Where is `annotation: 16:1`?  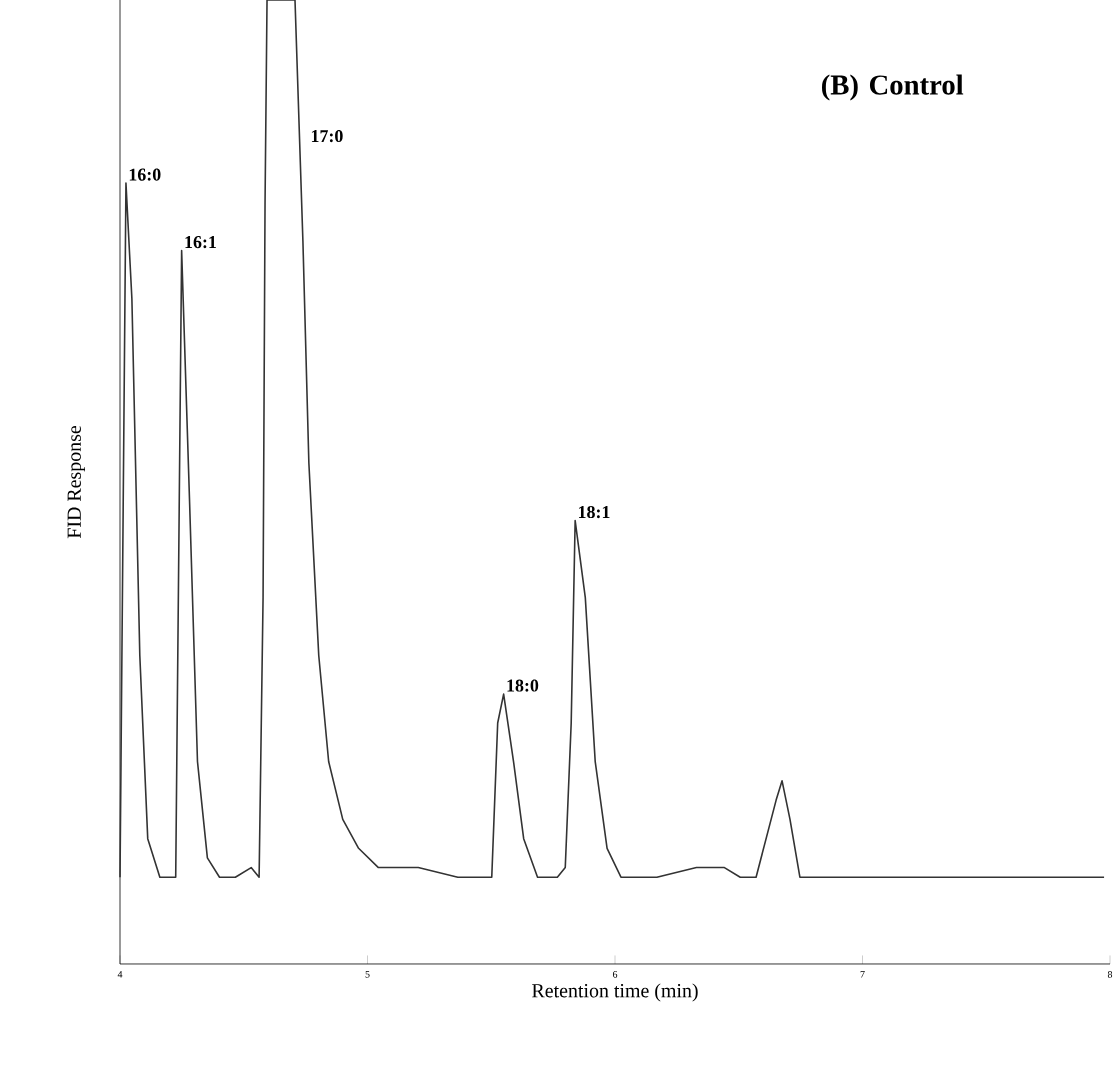
annotation: 16:1 is located at coordinates (200, 242).